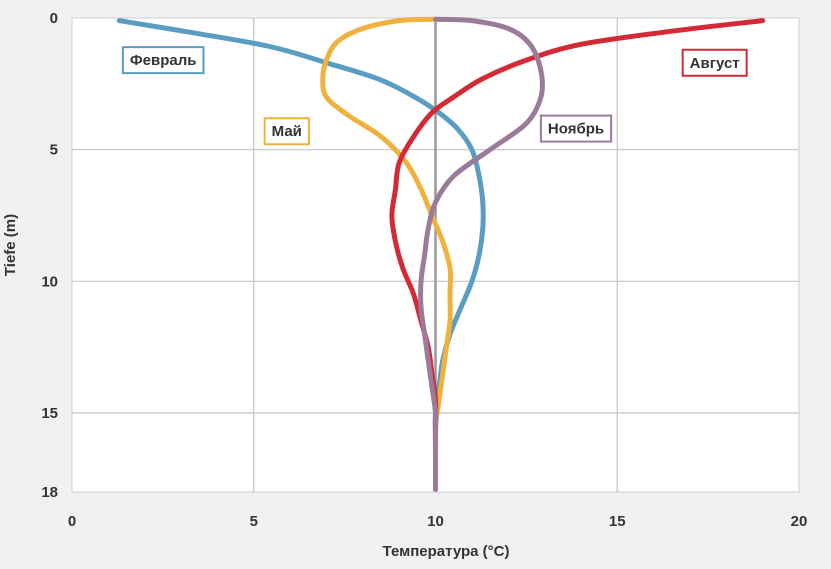 This screenshot has width=831, height=569. I want to click on legend-text: Февраль, so click(163, 60).